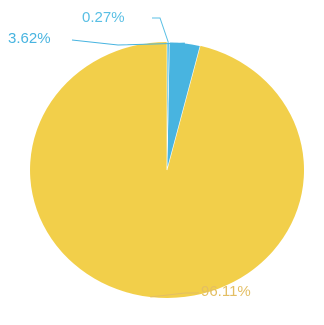  Describe the element at coordinates (226, 291) in the screenshot. I see `slice-label-1: 96.11%` at that location.